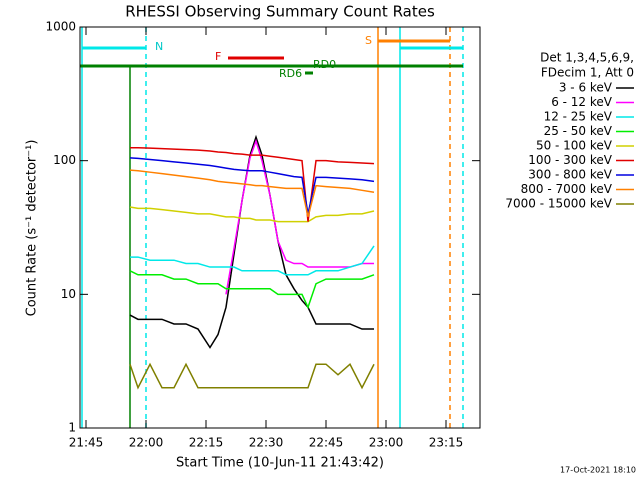  I want to click on legend-label: 50 - 100 keV, so click(574, 146).